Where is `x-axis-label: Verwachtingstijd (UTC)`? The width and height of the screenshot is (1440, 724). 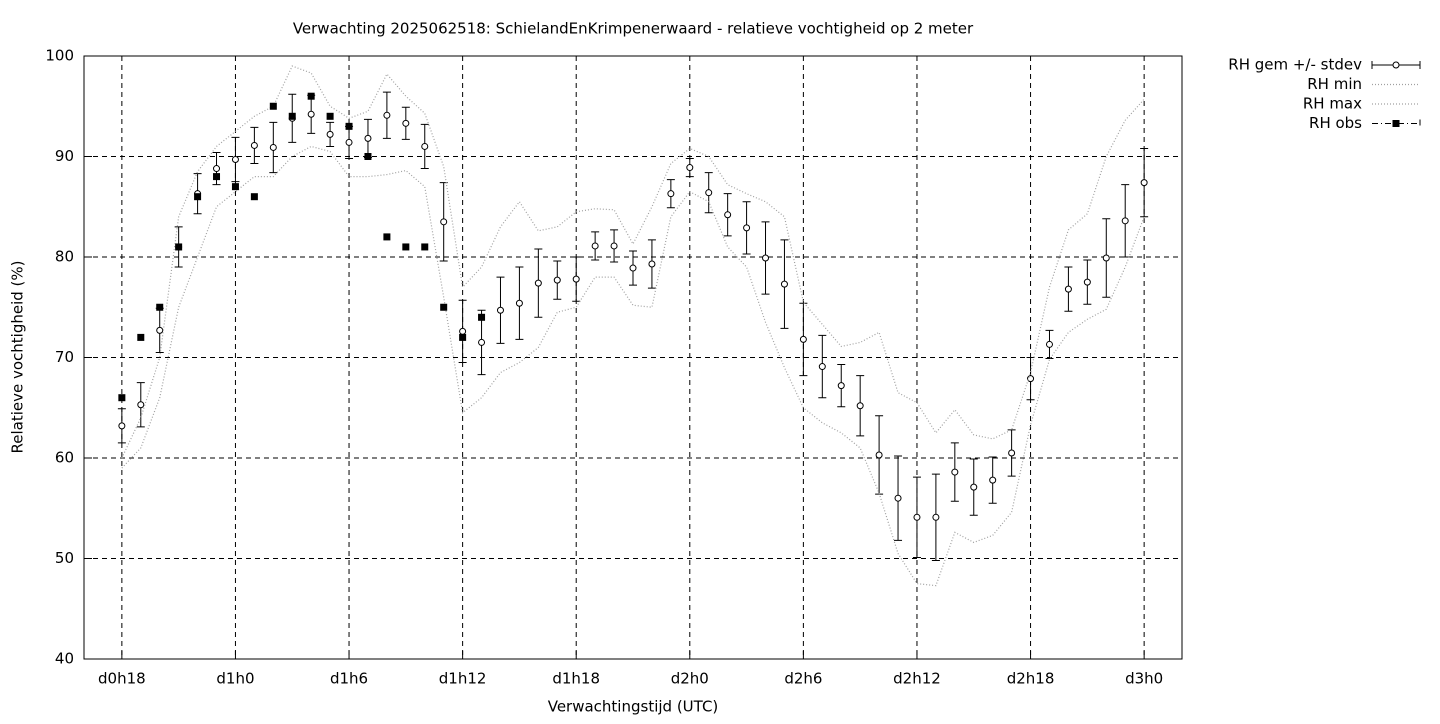
x-axis-label: Verwachtingstijd (UTC) is located at coordinates (633, 707).